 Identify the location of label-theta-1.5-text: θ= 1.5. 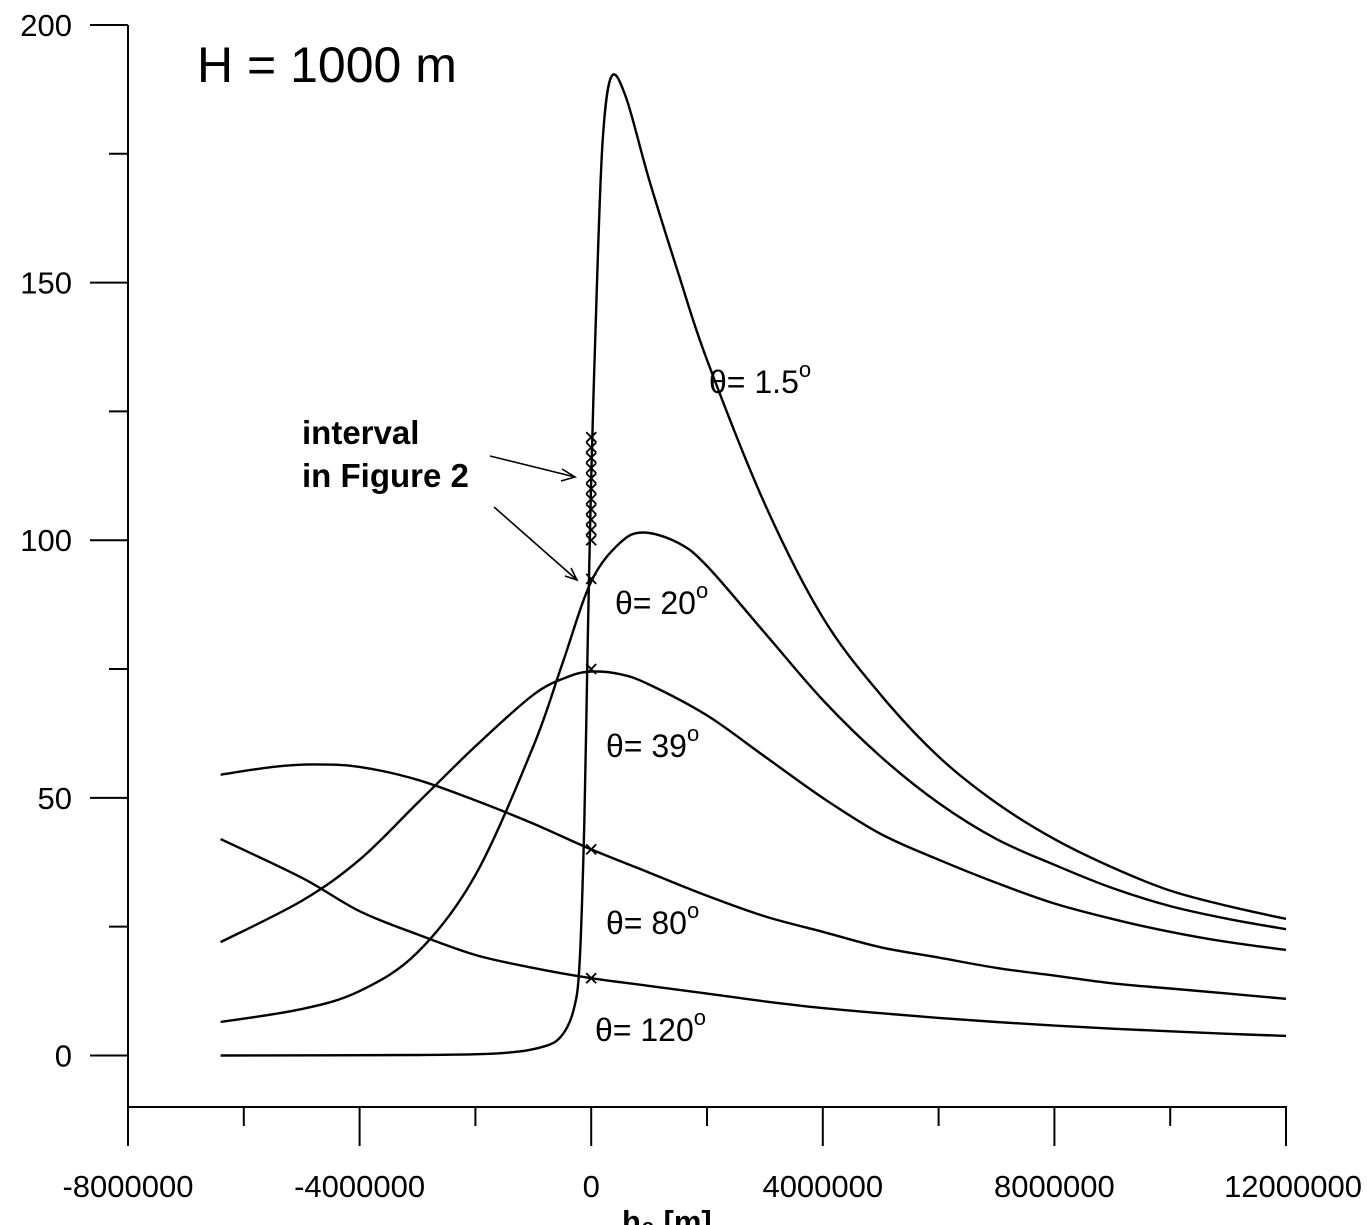
(754, 382).